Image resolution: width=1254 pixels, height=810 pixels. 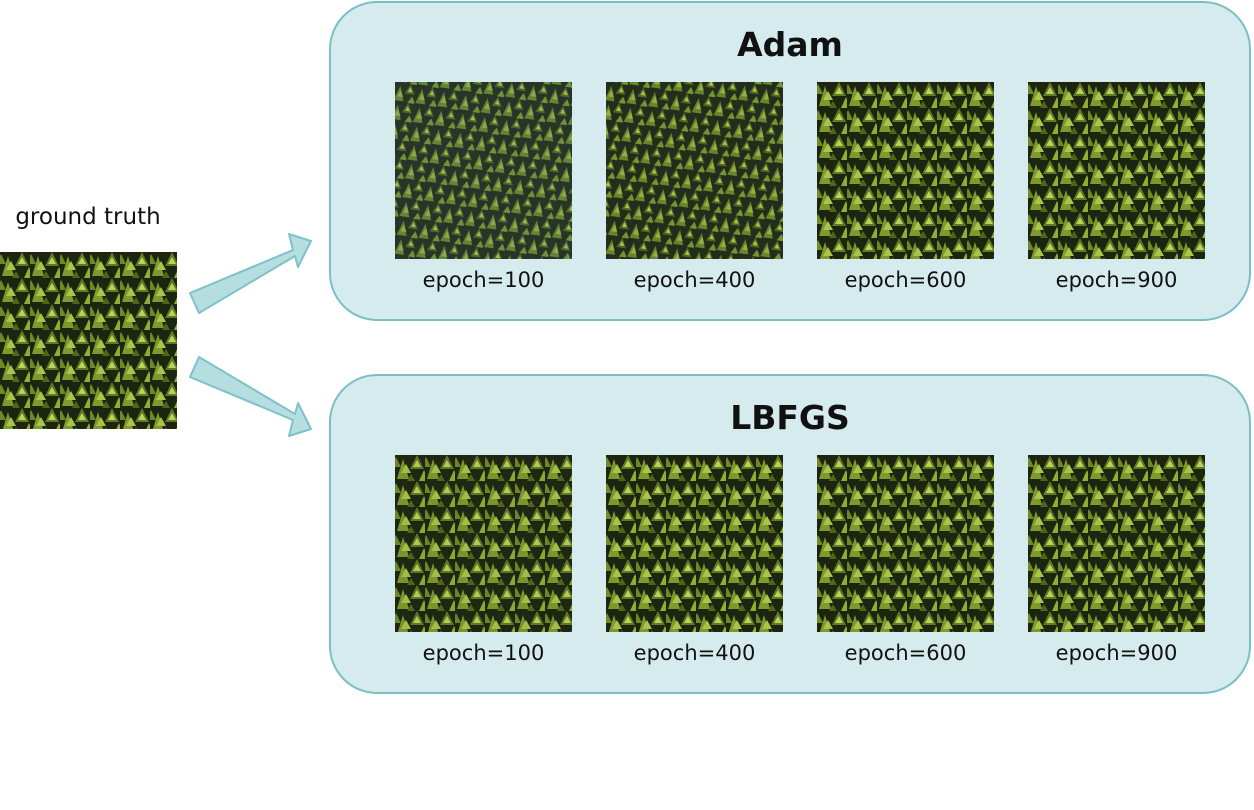 I want to click on arrow-to-lbfgs, so click(x=250, y=396).